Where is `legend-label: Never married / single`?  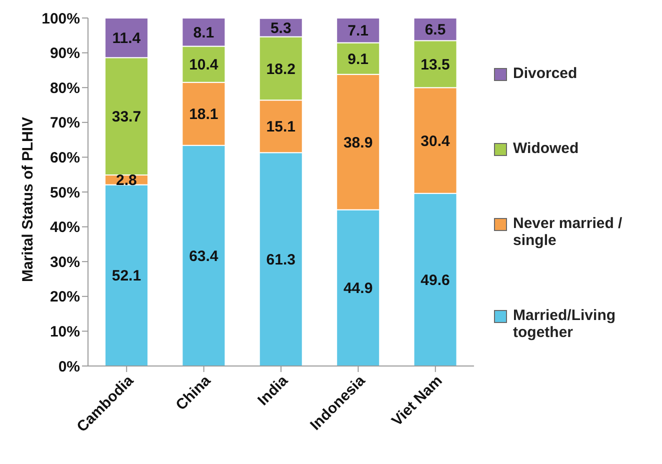 legend-label: Never married / single is located at coordinates (568, 232).